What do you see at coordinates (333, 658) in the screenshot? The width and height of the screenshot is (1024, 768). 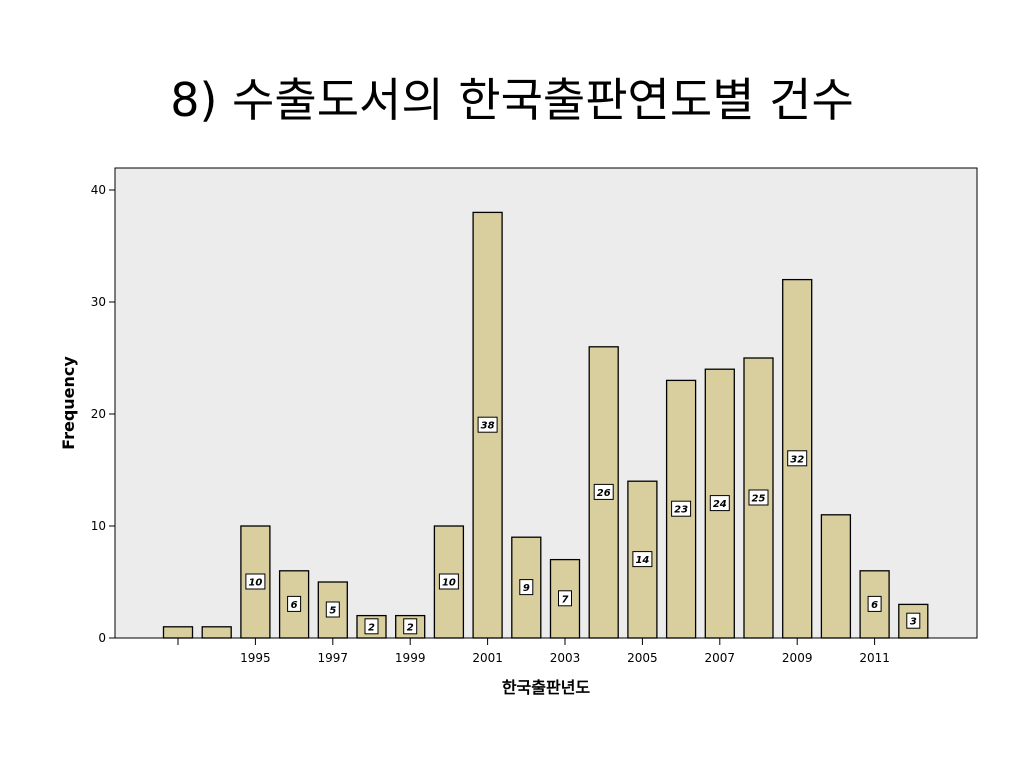 I see `x-tick-label: 1997` at bounding box center [333, 658].